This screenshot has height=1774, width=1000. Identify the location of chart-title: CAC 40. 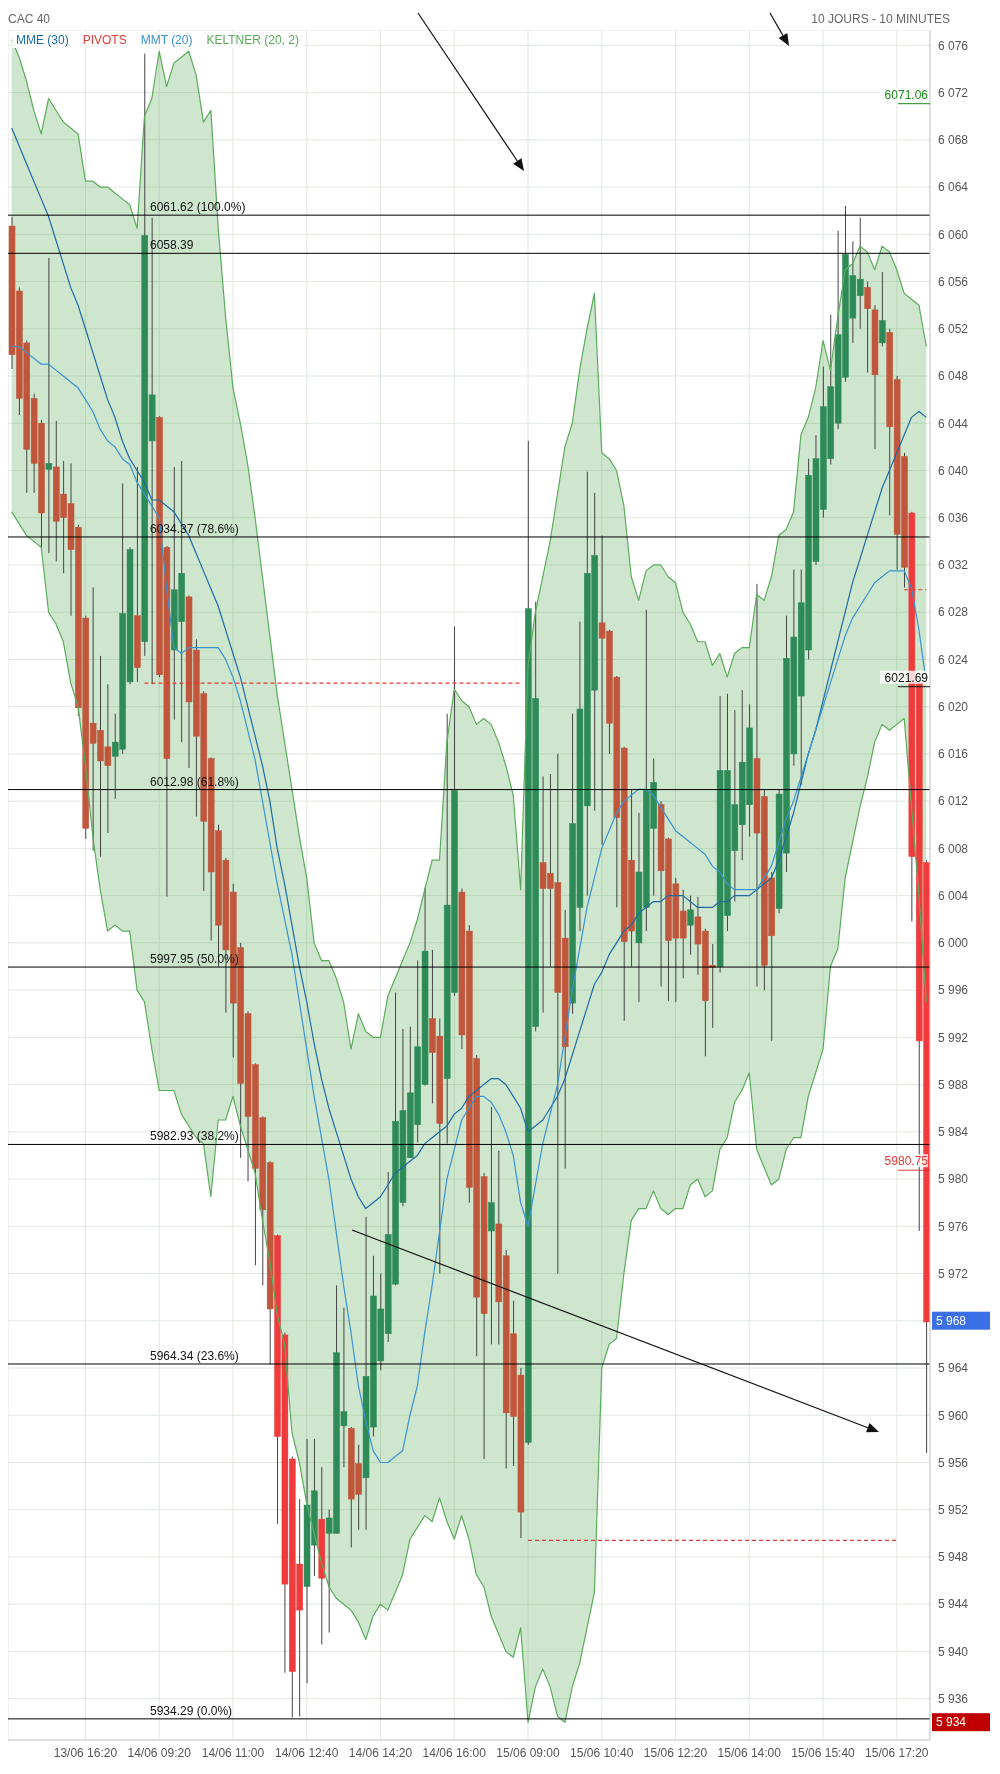
(29, 19).